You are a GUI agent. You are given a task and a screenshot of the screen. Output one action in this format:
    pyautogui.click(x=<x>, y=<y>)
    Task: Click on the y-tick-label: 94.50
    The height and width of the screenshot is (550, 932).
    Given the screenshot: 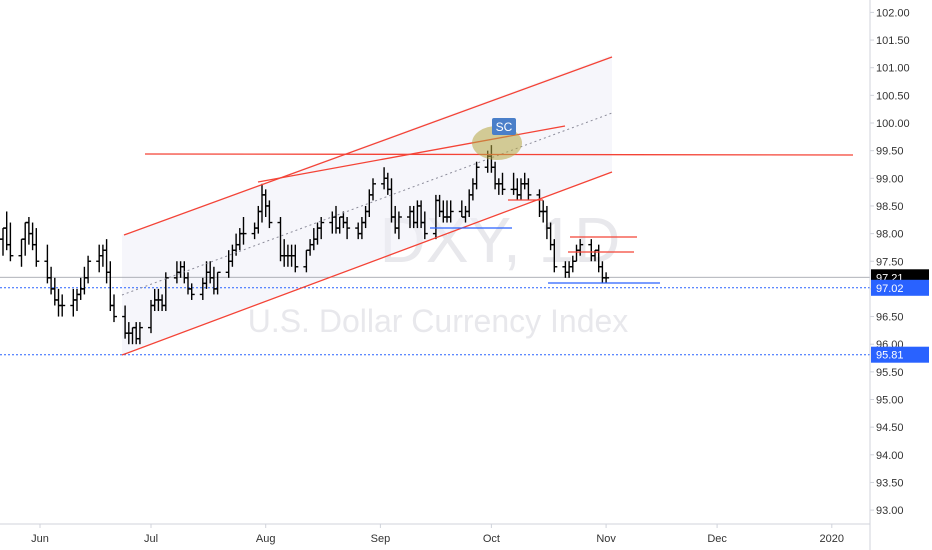 What is the action you would take?
    pyautogui.click(x=890, y=428)
    